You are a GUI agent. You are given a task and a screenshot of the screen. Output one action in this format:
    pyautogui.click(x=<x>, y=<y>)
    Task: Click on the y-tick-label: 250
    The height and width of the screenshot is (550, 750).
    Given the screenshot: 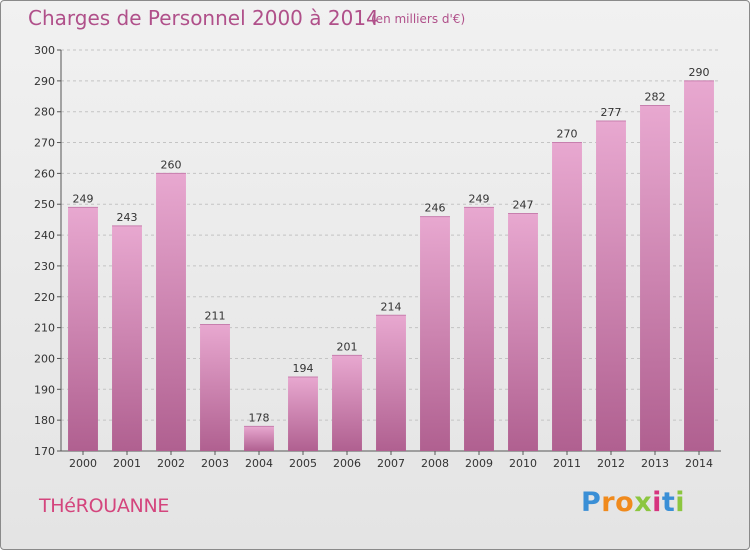 What is the action you would take?
    pyautogui.click(x=44, y=204)
    